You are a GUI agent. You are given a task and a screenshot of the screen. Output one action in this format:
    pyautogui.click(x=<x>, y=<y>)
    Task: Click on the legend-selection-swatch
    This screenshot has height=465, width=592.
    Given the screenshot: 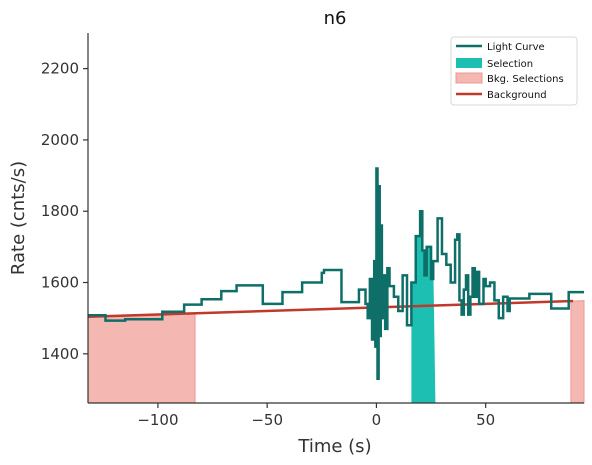 What is the action you would take?
    pyautogui.click(x=469, y=63)
    